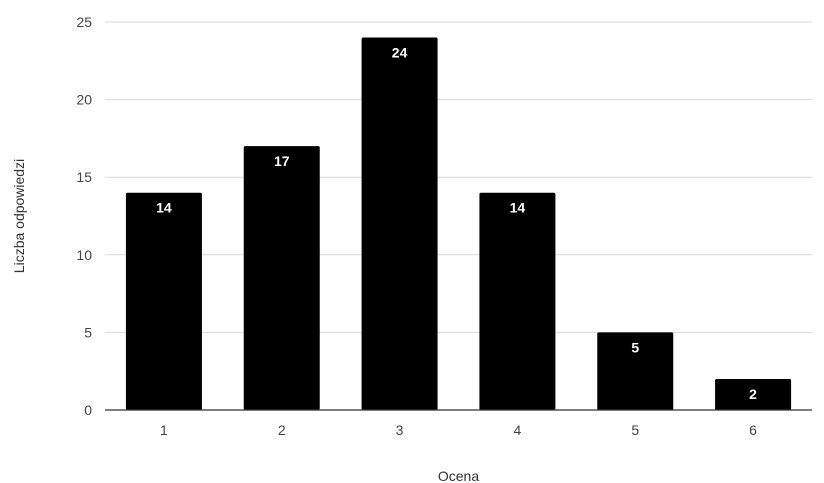 The height and width of the screenshot is (483, 824). Describe the element at coordinates (635, 430) in the screenshot. I see `x-tick-label: 5` at that location.